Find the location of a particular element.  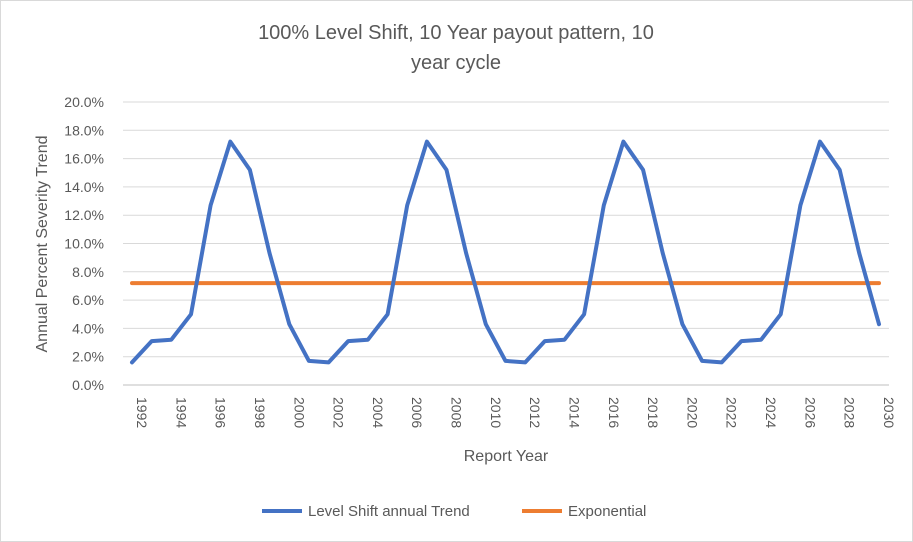

y-tick-label: 0.0% is located at coordinates (88, 385).